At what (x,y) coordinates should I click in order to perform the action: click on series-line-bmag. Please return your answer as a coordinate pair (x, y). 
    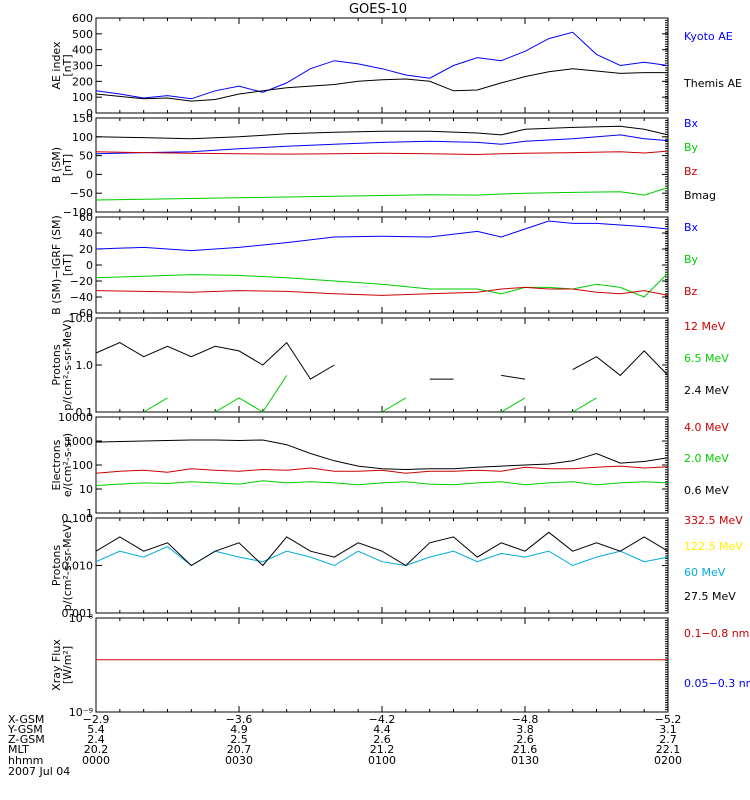
    Looking at the image, I should click on (382, 132).